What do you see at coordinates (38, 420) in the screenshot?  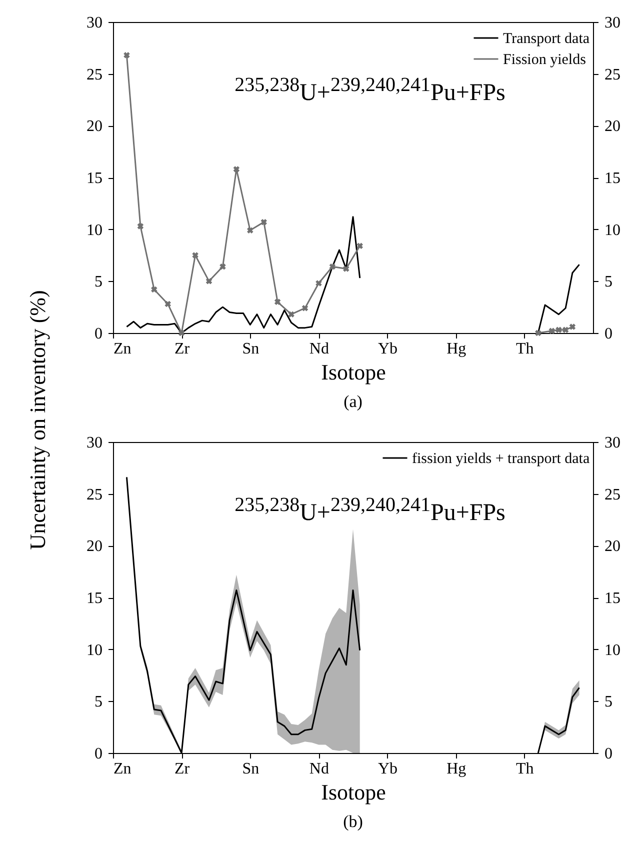 I see `y-axis-title: Uncertainty on inventory (%)` at bounding box center [38, 420].